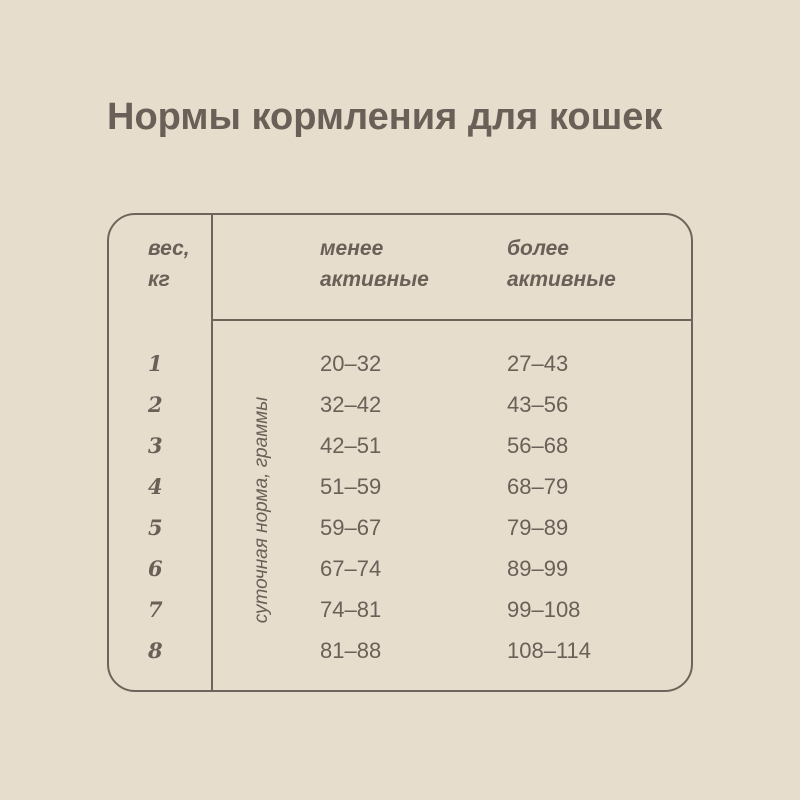  I want to click on more-active-cell: 43–56, so click(538, 404).